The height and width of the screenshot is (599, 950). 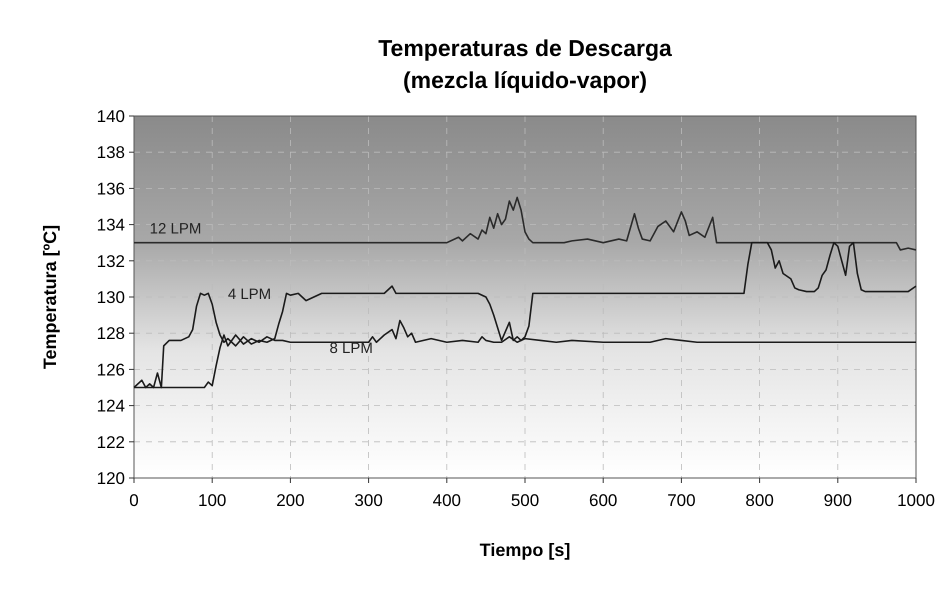 I want to click on x-tick-label: 800, so click(x=759, y=500).